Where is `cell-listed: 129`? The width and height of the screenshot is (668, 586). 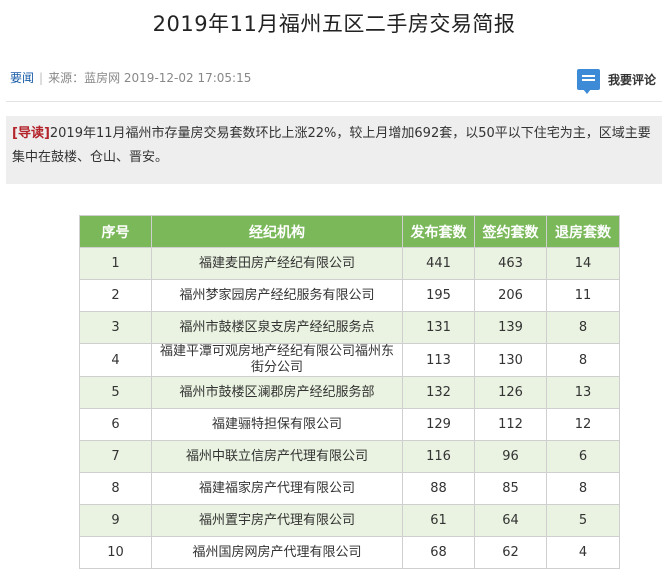 cell-listed: 129 is located at coordinates (438, 424).